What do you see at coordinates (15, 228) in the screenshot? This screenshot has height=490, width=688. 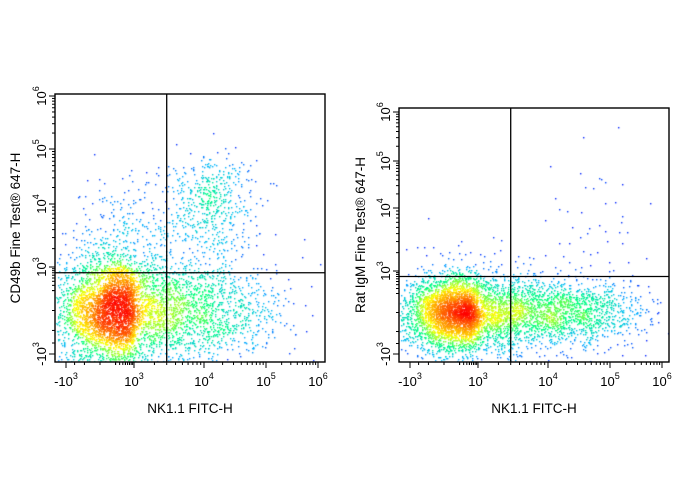 I see `y-axis-title: CD49b Fine Test® 647-H` at bounding box center [15, 228].